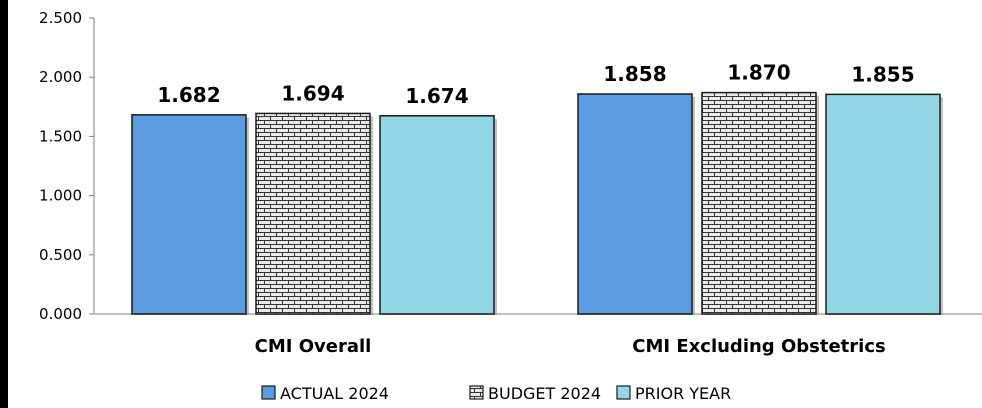 Image resolution: width=982 pixels, height=408 pixels. What do you see at coordinates (60, 255) in the screenshot?
I see `y-tick-label: 0.500` at bounding box center [60, 255].